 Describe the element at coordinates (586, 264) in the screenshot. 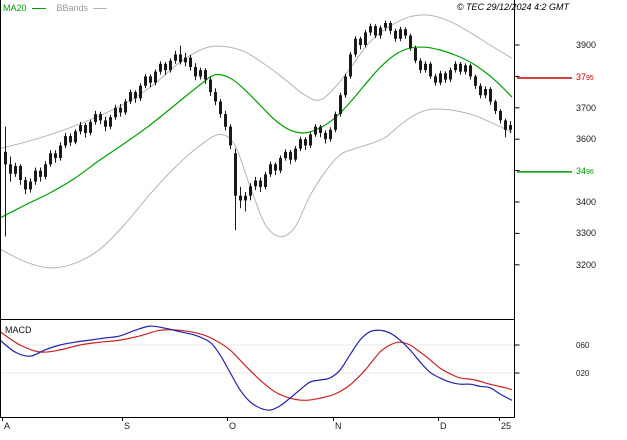

I see `price-axis-label: 3200` at that location.